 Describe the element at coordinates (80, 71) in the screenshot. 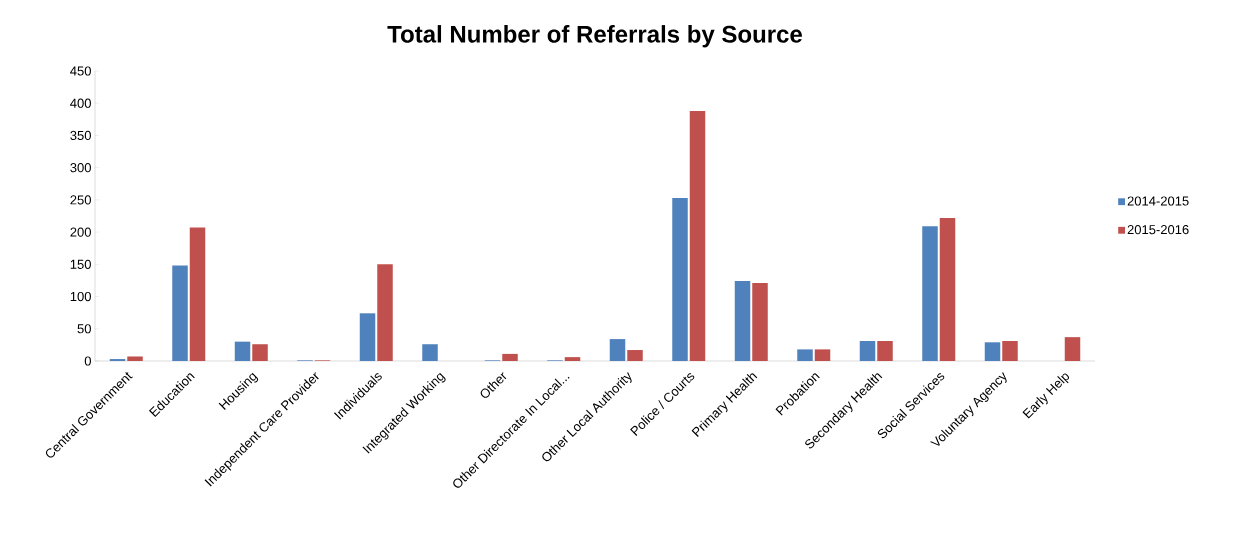

I see `y-tick-label: 450` at that location.